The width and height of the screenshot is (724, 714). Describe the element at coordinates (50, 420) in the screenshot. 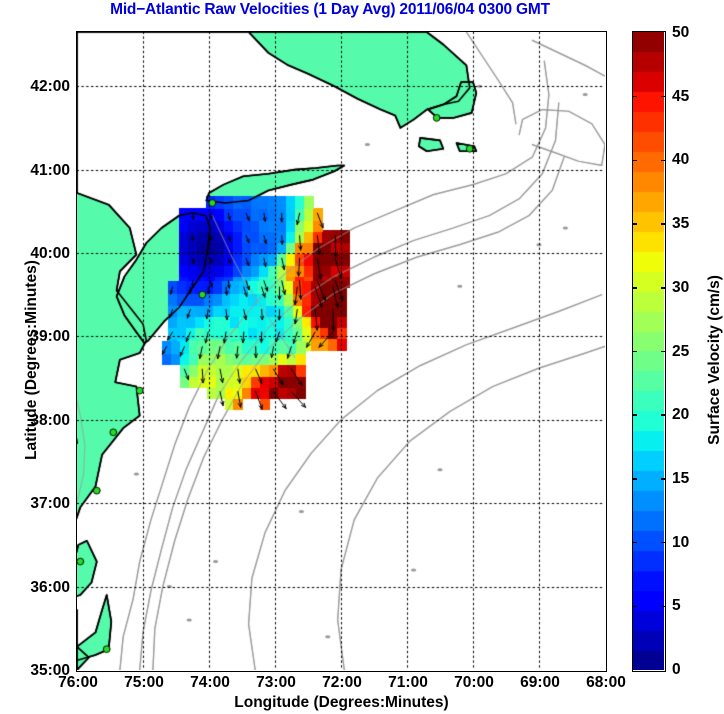

I see `y-tick-3: 38:00` at that location.